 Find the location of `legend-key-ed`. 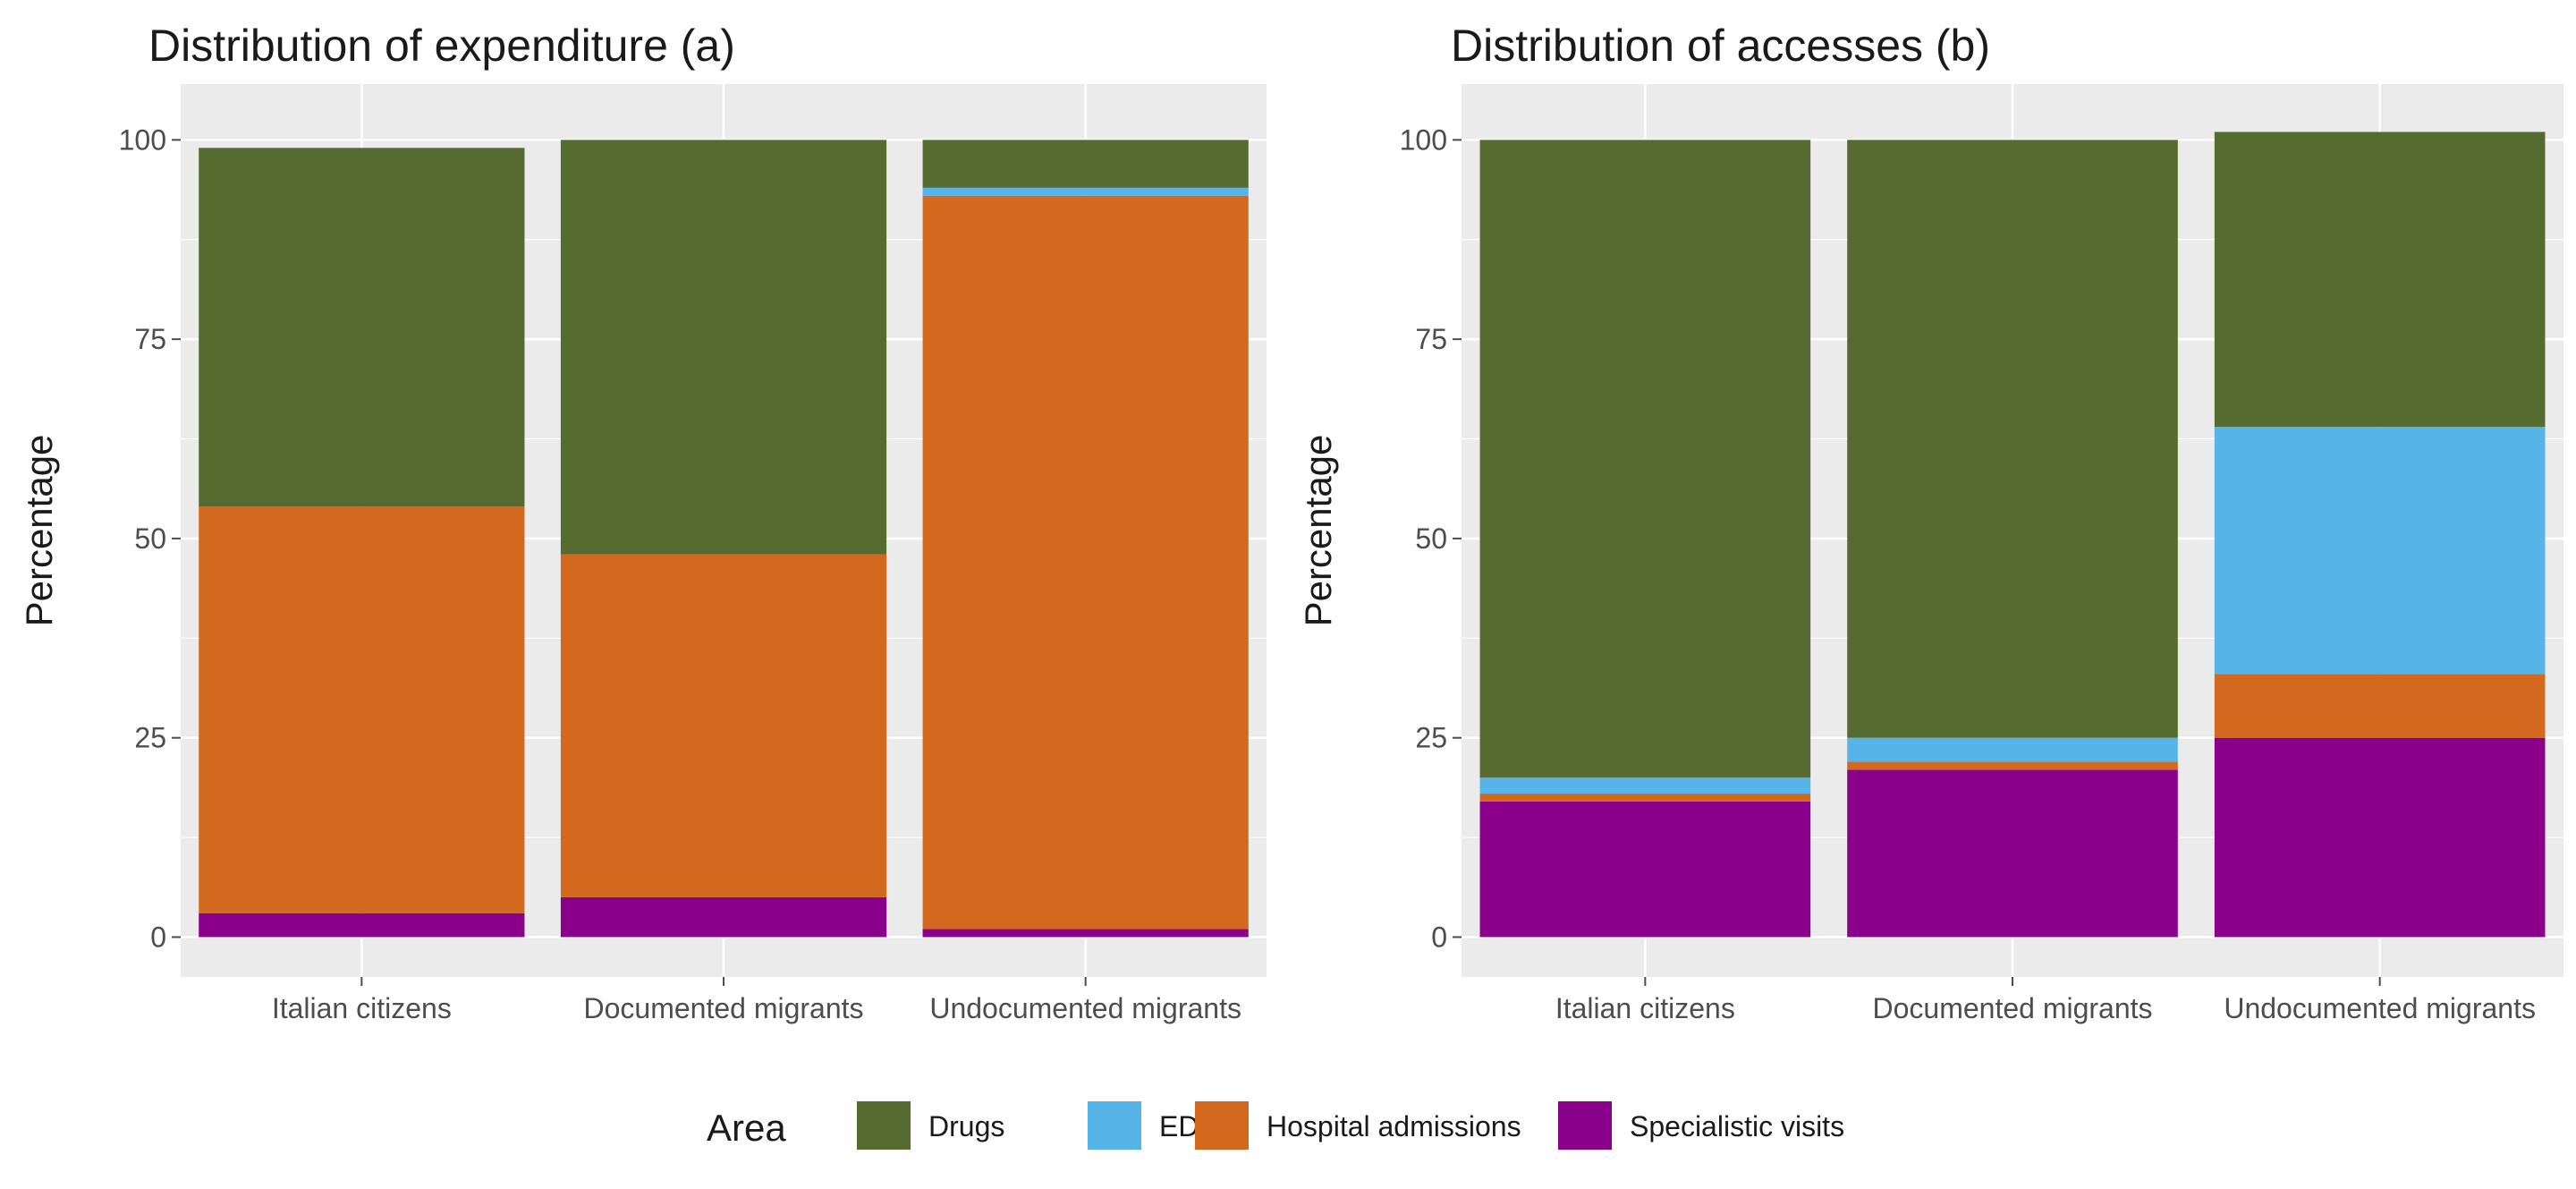

legend-key-ed is located at coordinates (1114, 1125).